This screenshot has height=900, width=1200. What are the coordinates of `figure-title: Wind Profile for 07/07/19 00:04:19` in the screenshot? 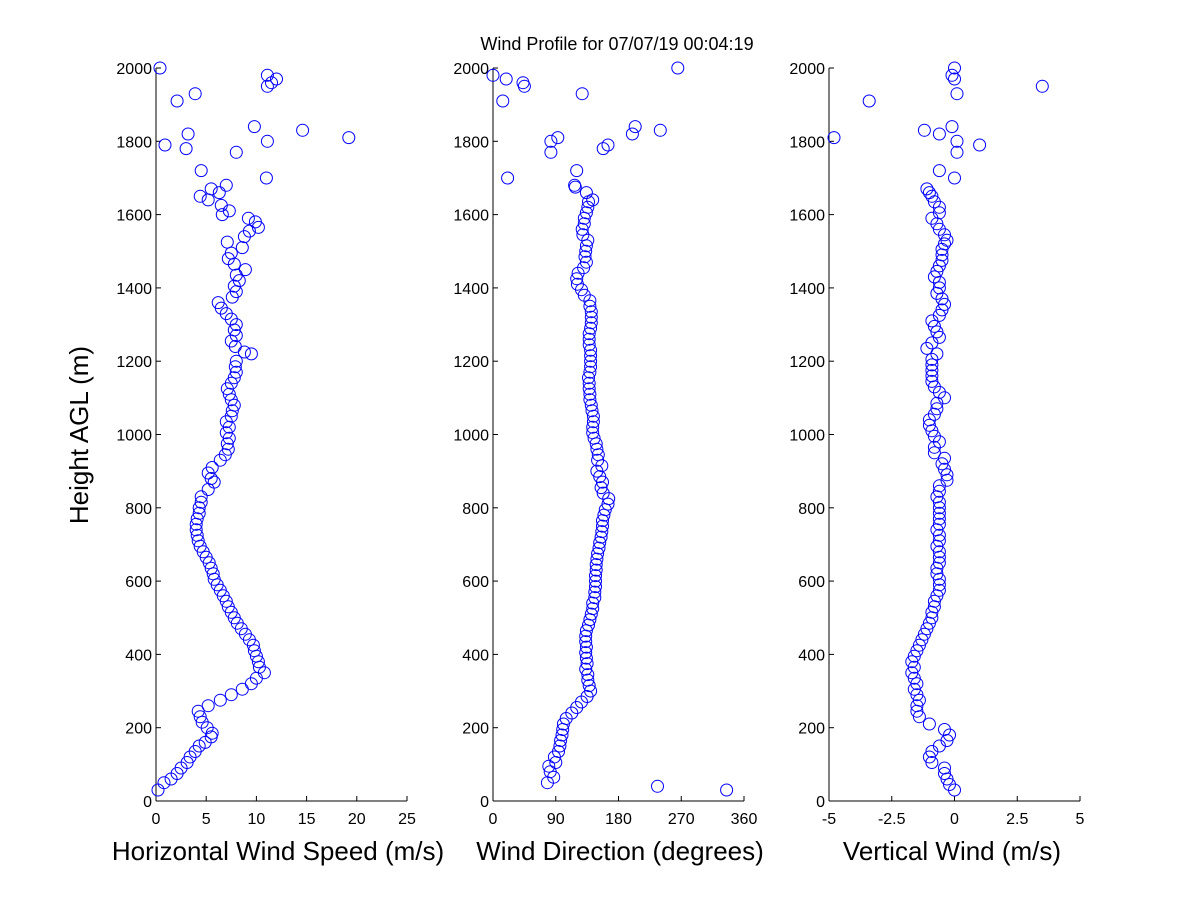 It's located at (616, 44).